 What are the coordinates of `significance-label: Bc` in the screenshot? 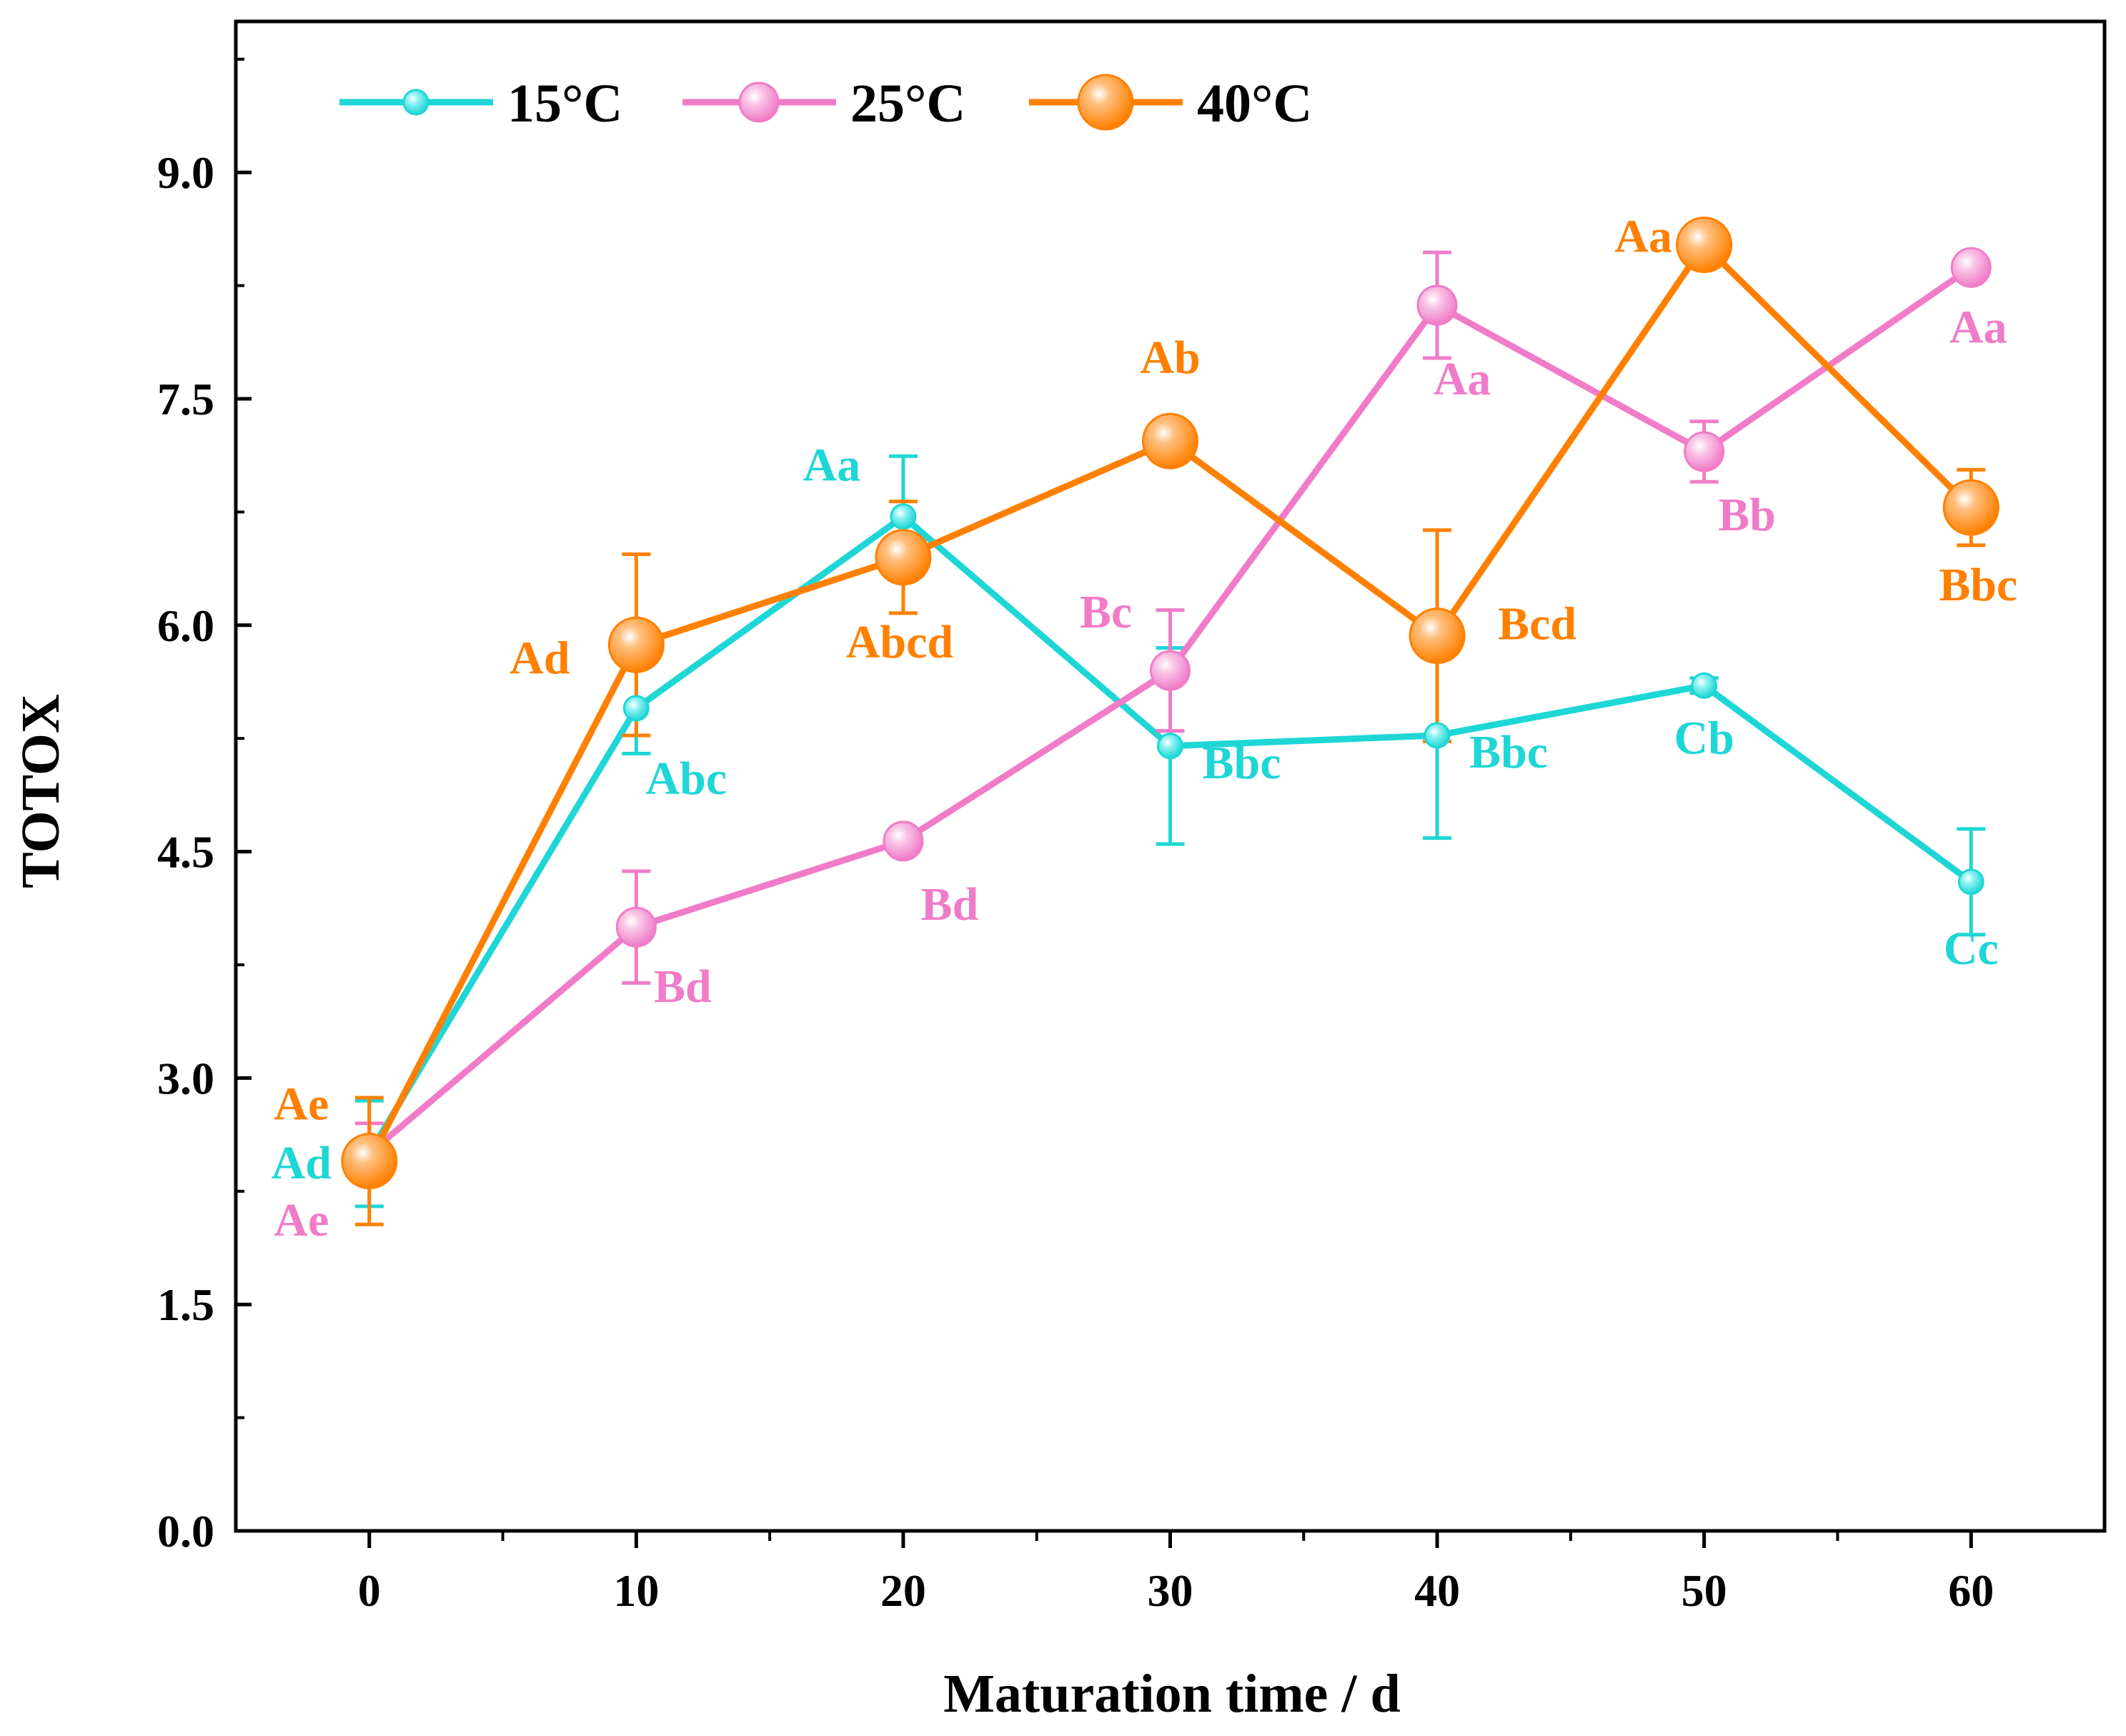 It's located at (1106, 612).